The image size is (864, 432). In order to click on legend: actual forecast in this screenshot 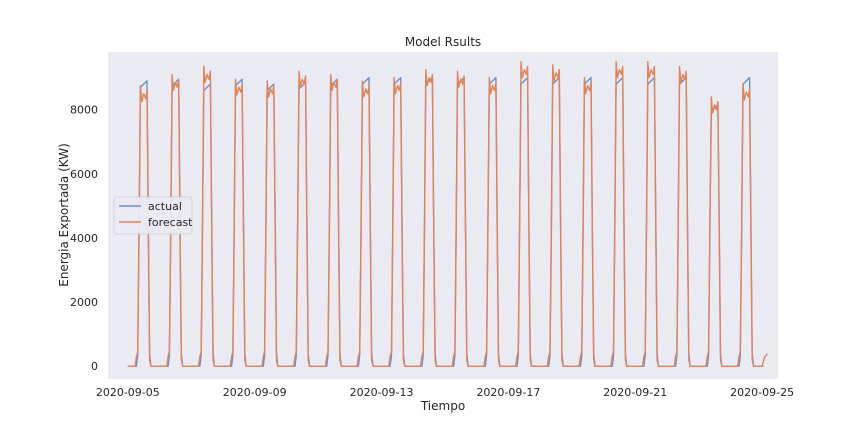, I will do `click(153, 215)`.